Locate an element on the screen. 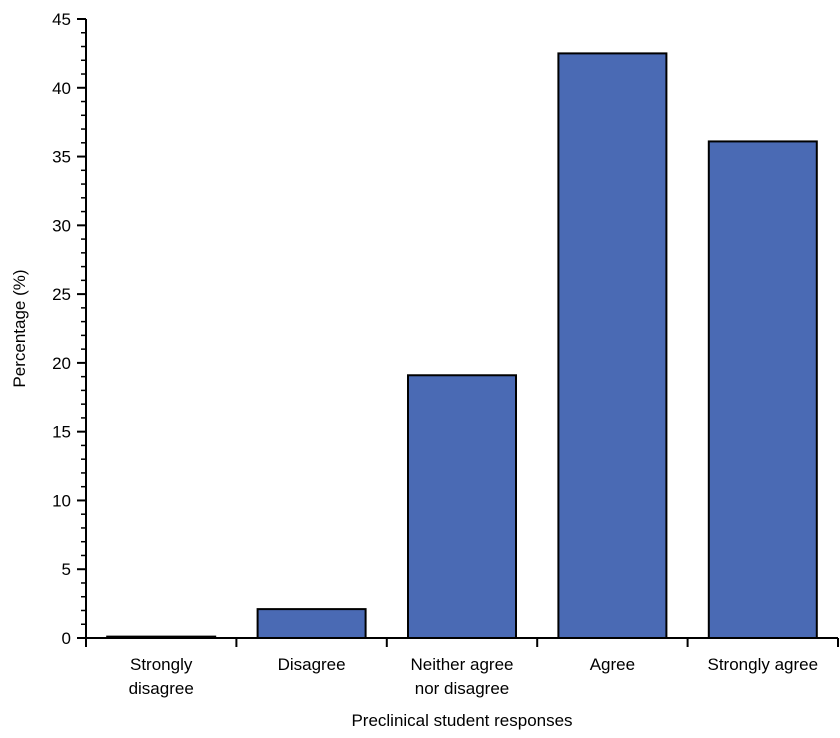 The height and width of the screenshot is (738, 840). y-axis-title: Percentage (%) is located at coordinates (19, 328).